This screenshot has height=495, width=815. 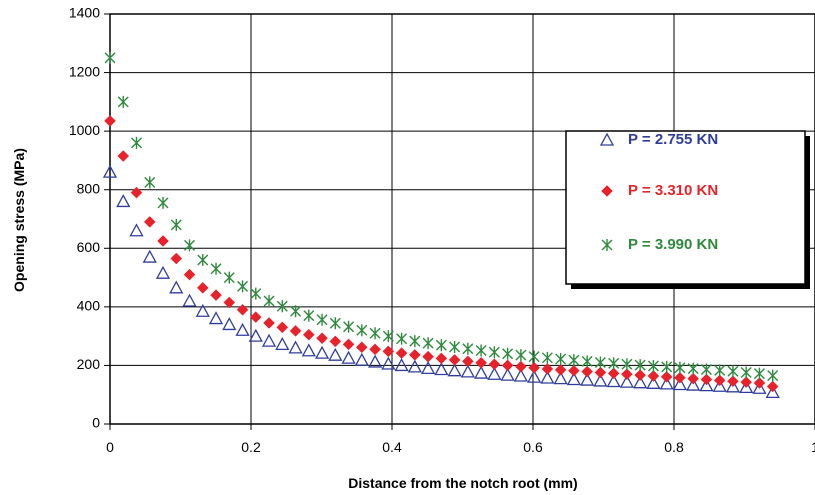 What do you see at coordinates (813, 447) in the screenshot?
I see `x-tick-label: 1` at bounding box center [813, 447].